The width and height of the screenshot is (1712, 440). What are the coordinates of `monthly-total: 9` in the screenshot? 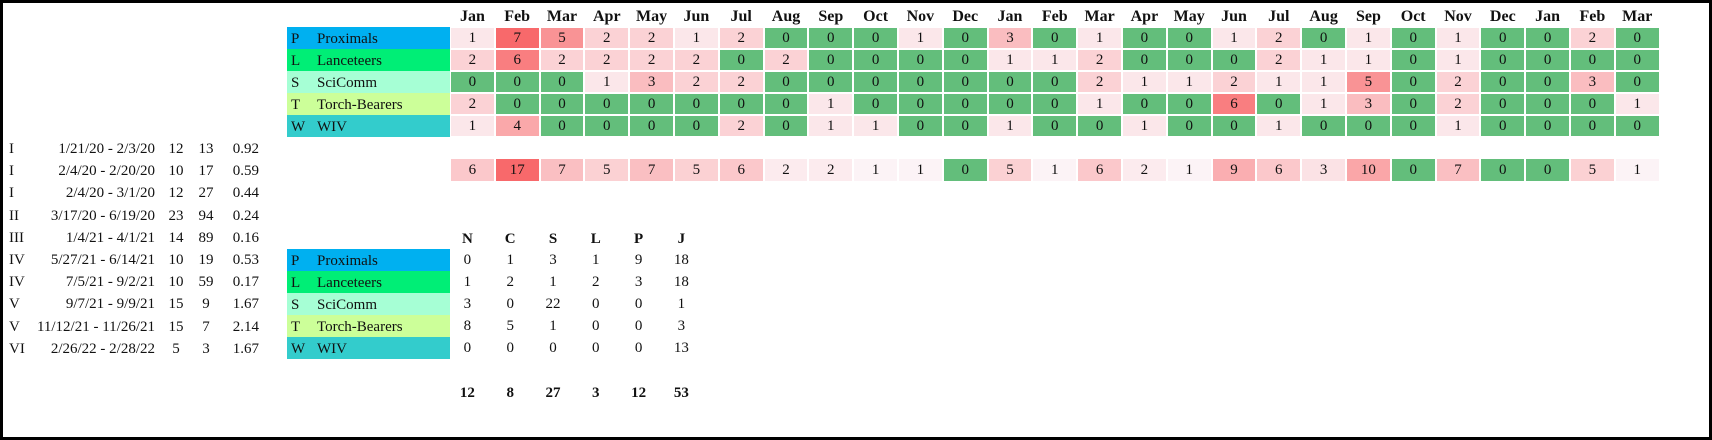 It's located at (1234, 170).